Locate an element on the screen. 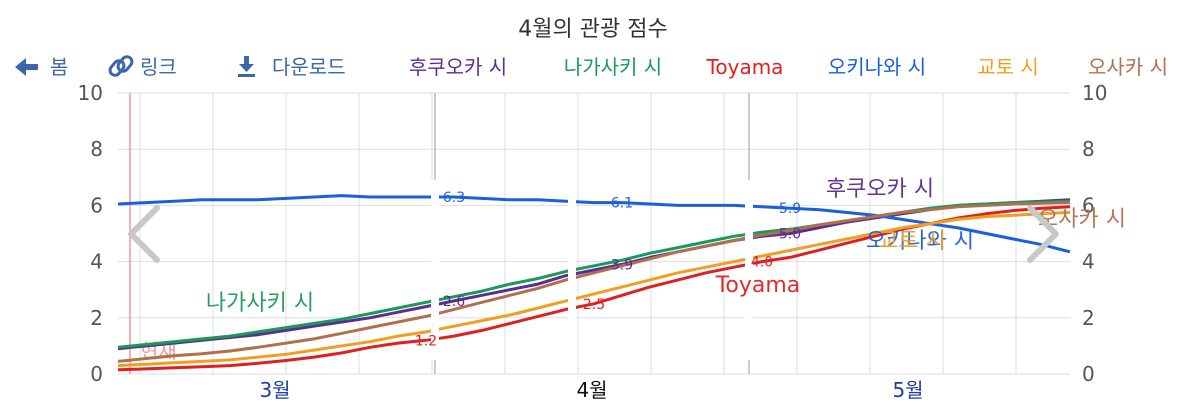  back-button: 봄 is located at coordinates (41, 67).